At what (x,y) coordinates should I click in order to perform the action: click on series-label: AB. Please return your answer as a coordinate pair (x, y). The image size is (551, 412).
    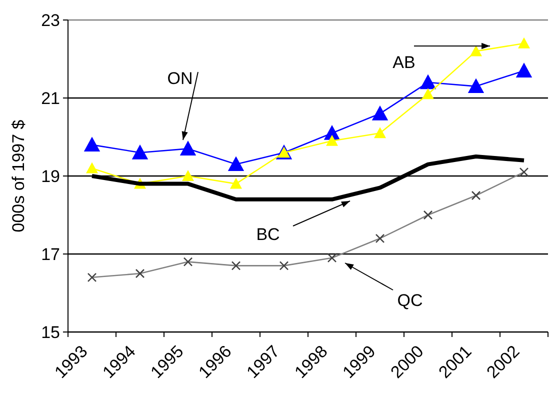
    Looking at the image, I should click on (404, 62).